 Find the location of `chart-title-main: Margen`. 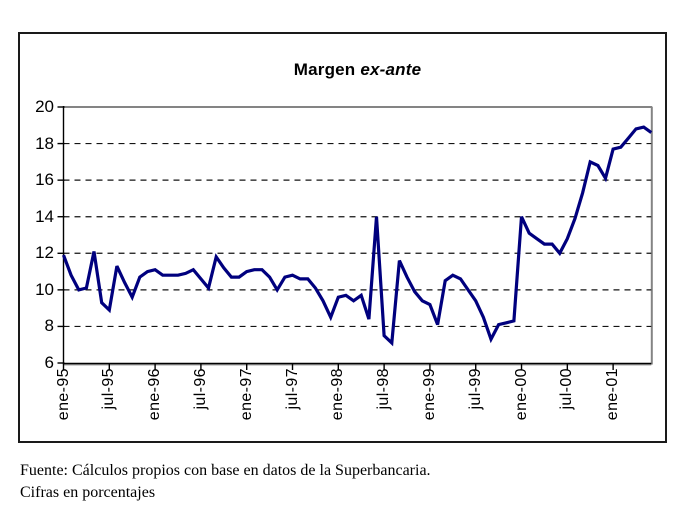

chart-title-main: Margen is located at coordinates (327, 69).